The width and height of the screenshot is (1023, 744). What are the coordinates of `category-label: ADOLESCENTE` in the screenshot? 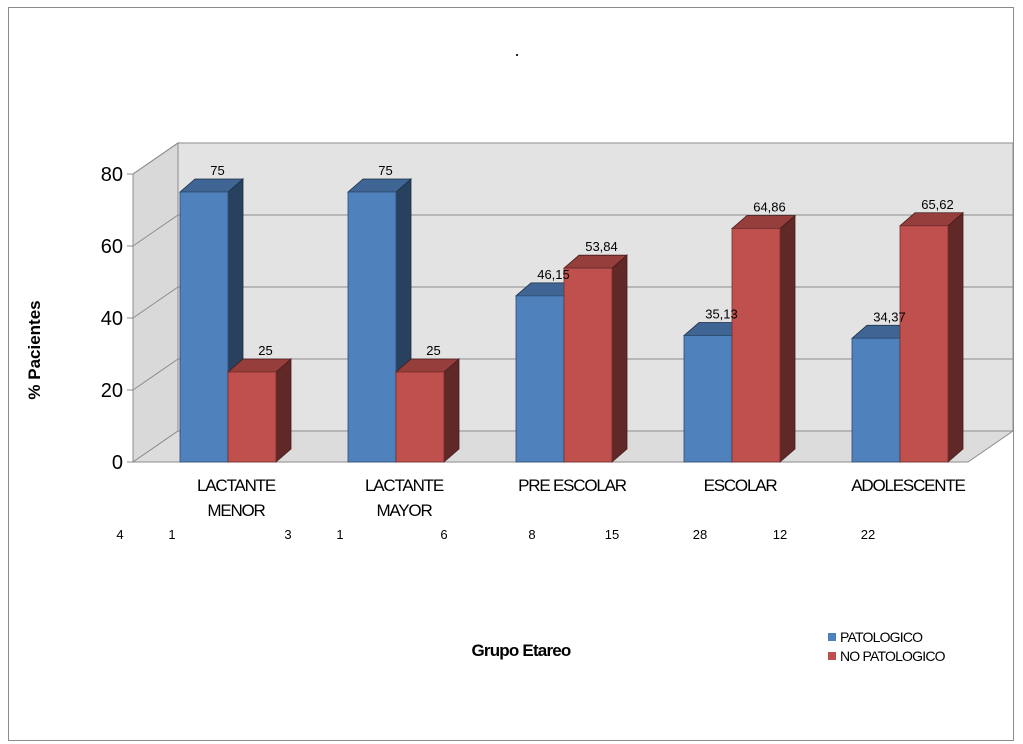 It's located at (908, 485).